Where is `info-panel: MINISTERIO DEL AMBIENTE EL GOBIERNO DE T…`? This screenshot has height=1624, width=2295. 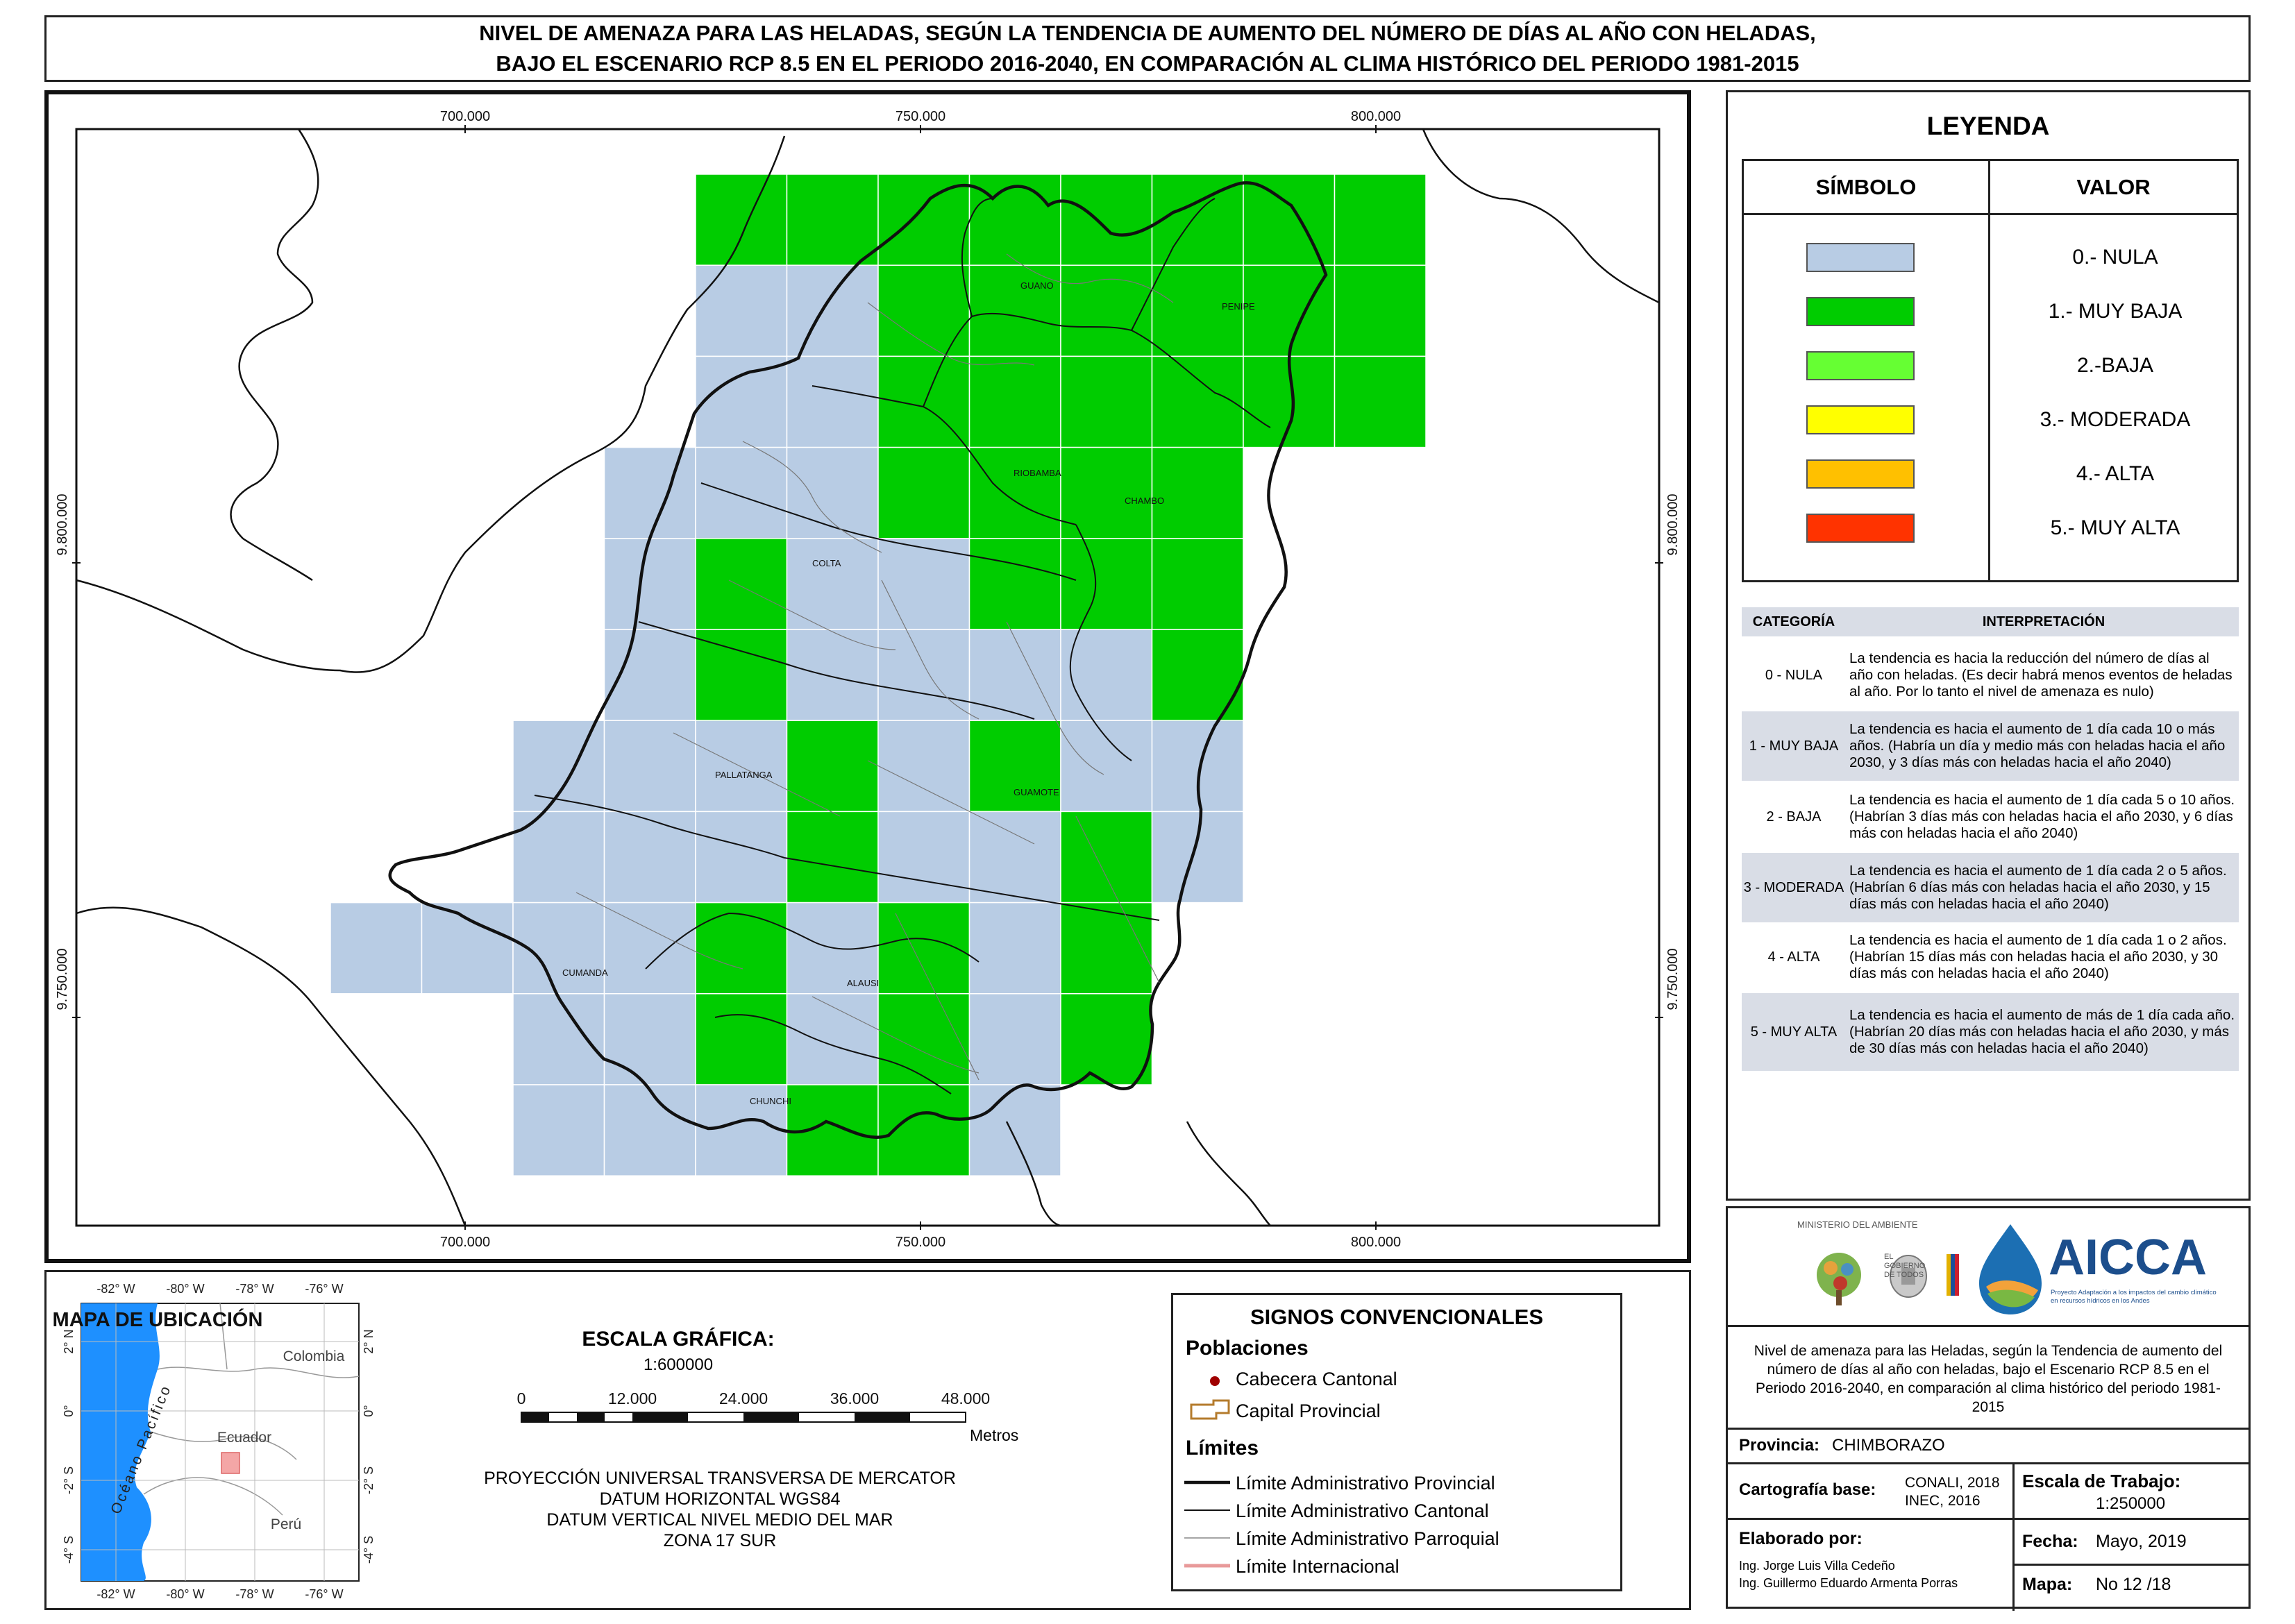 info-panel: MINISTERIO DEL AMBIENTE EL GOBIERNO DE T… is located at coordinates (1988, 1408).